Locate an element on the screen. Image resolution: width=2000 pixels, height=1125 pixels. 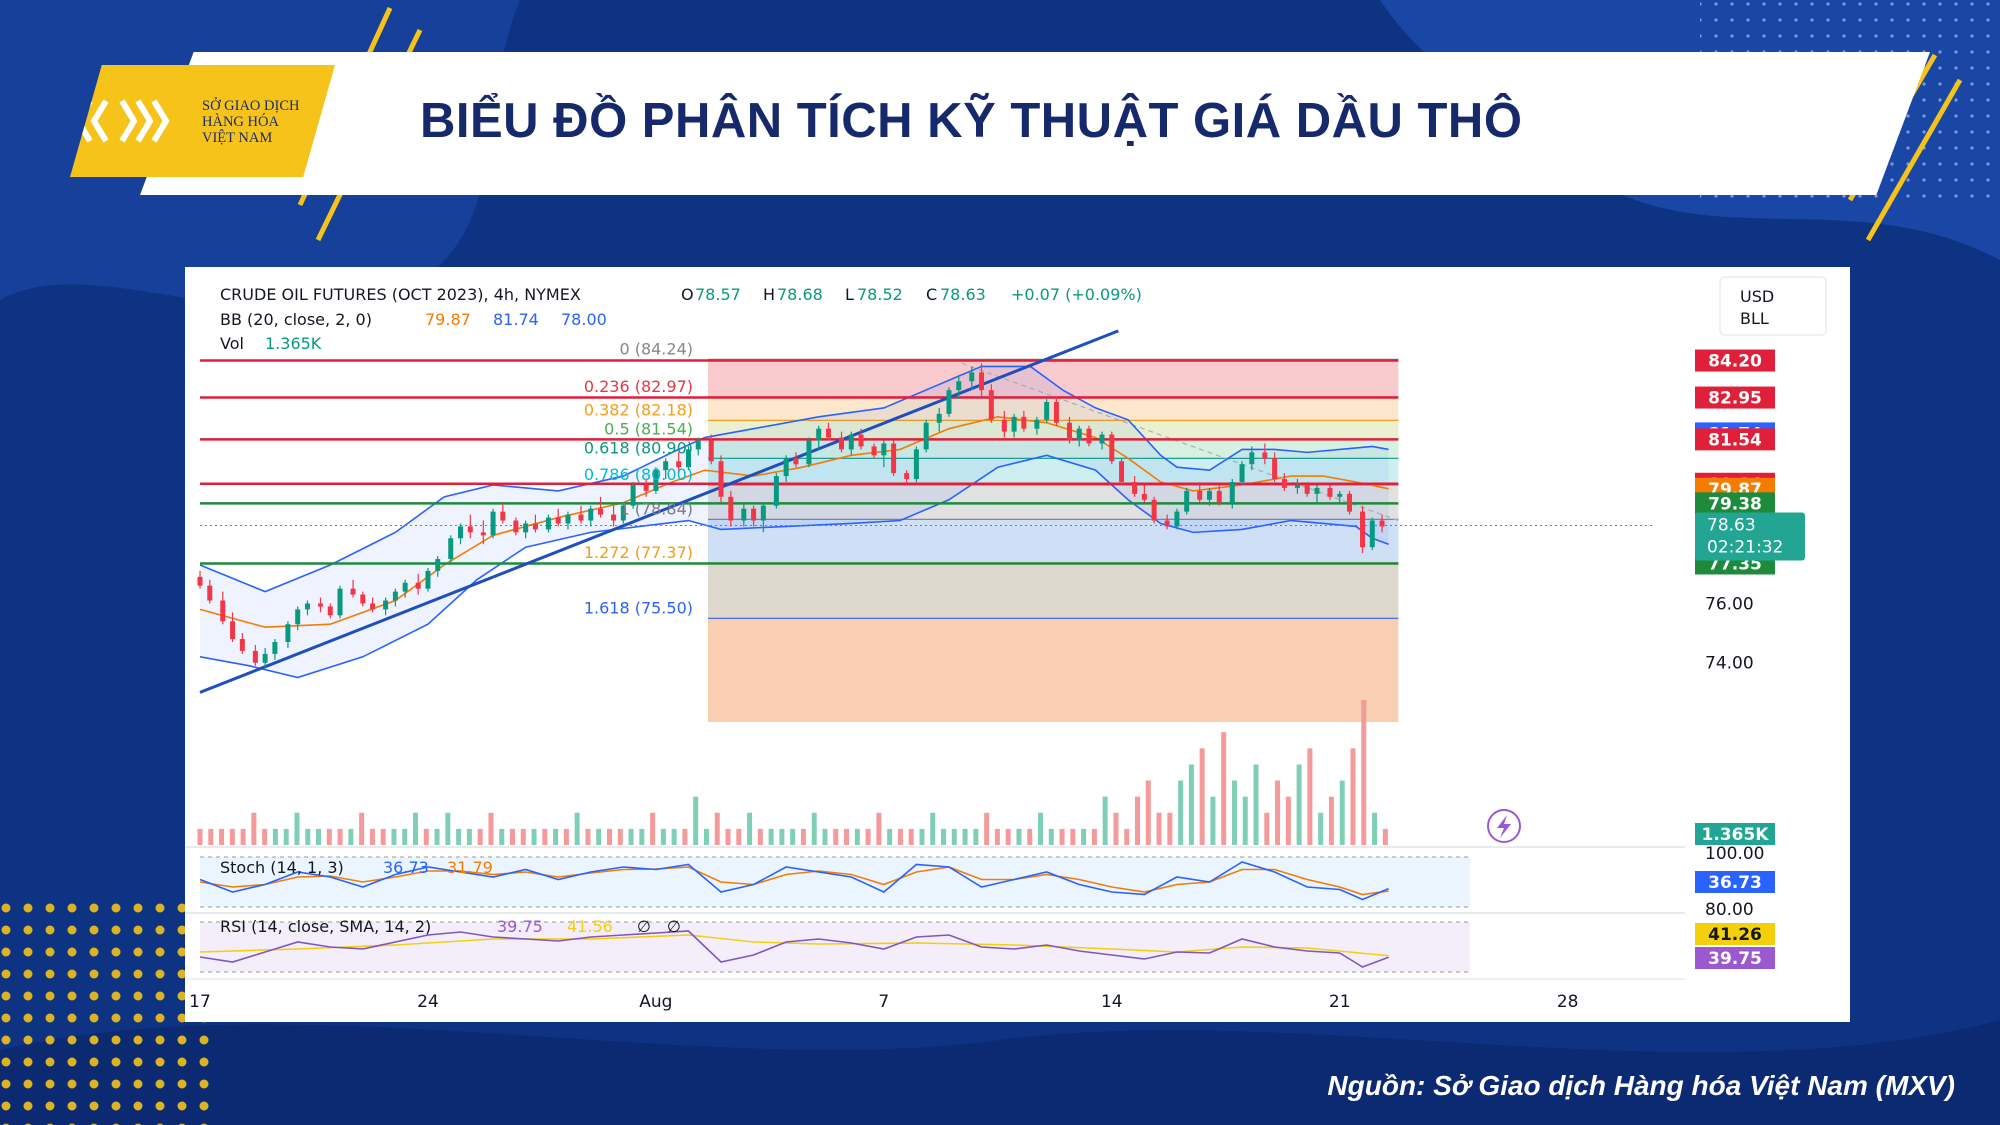
fib-label: 1 (78.84) is located at coordinates (656, 508).